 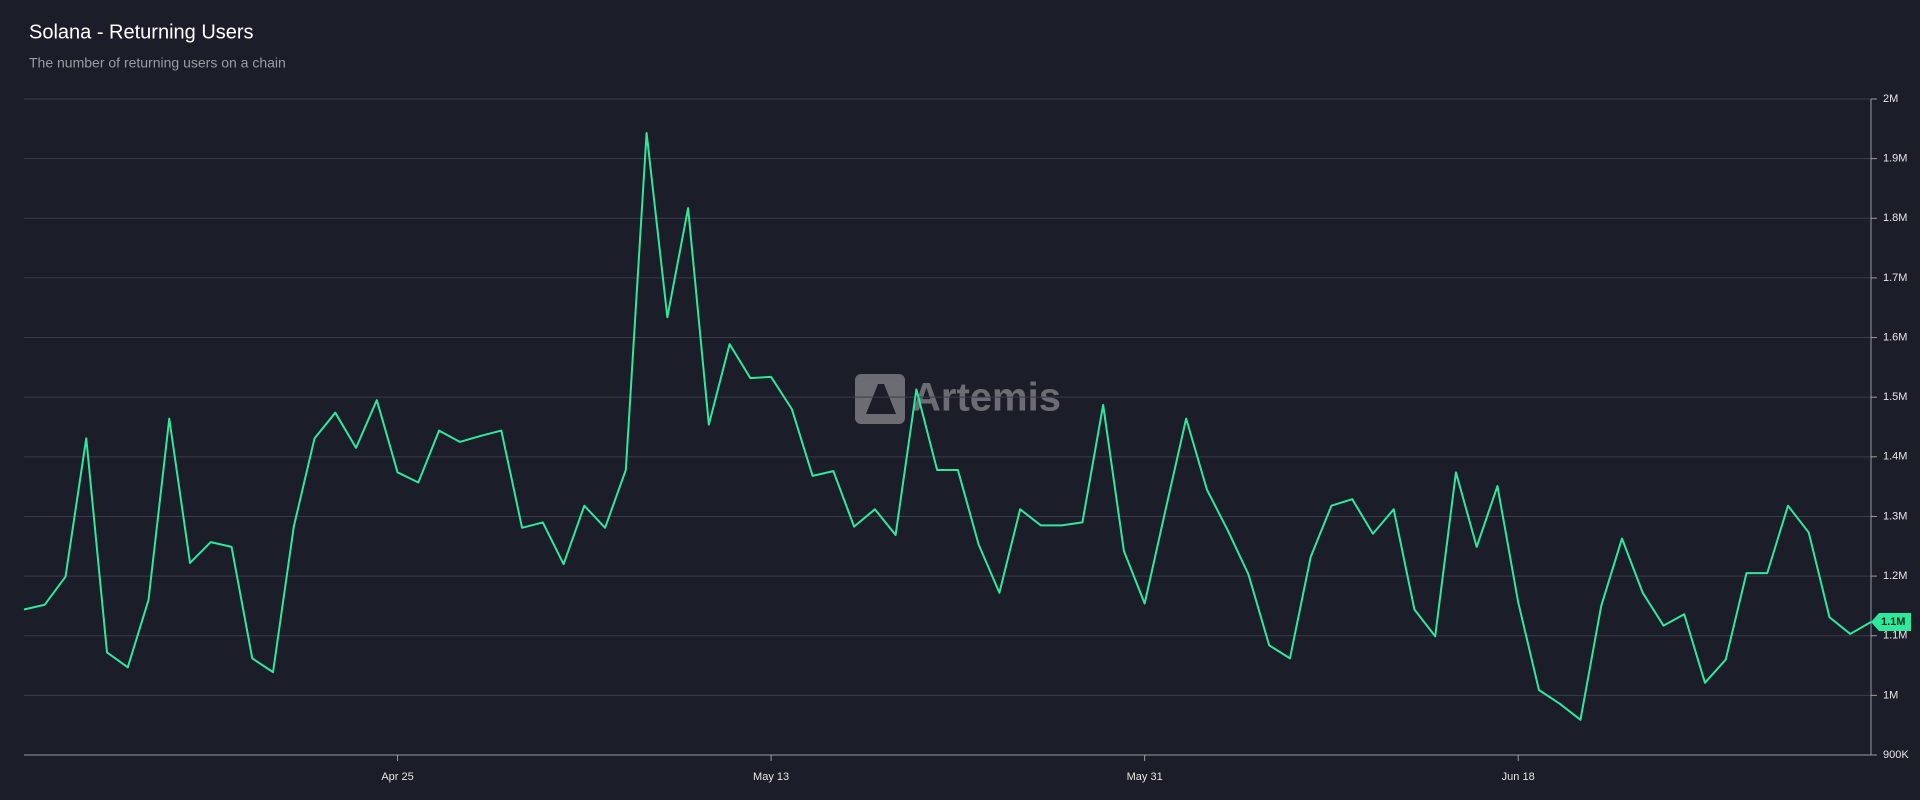 What do you see at coordinates (1895, 636) in the screenshot?
I see `y-tick-label: 1.1M` at bounding box center [1895, 636].